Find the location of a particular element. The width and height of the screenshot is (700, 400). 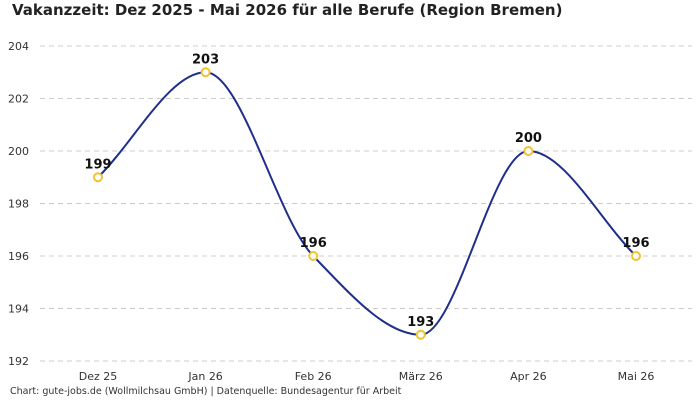

x-axis-ticks: Dez 25 Jan 26 Feb 26 März 26 Apr 26 Mai 26 is located at coordinates (367, 376).